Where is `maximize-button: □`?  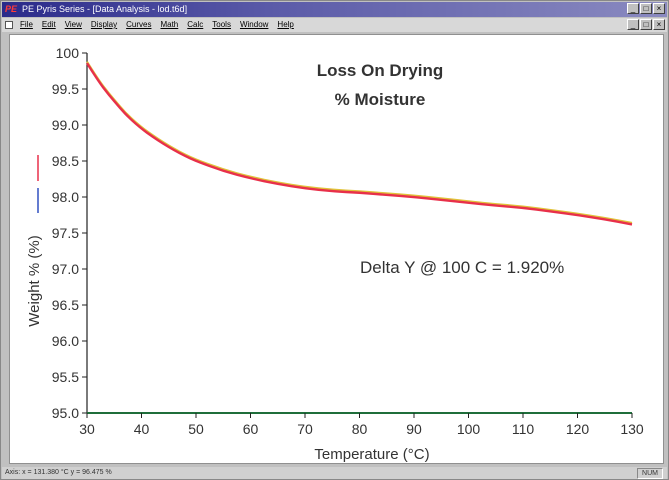 maximize-button: □ is located at coordinates (646, 8).